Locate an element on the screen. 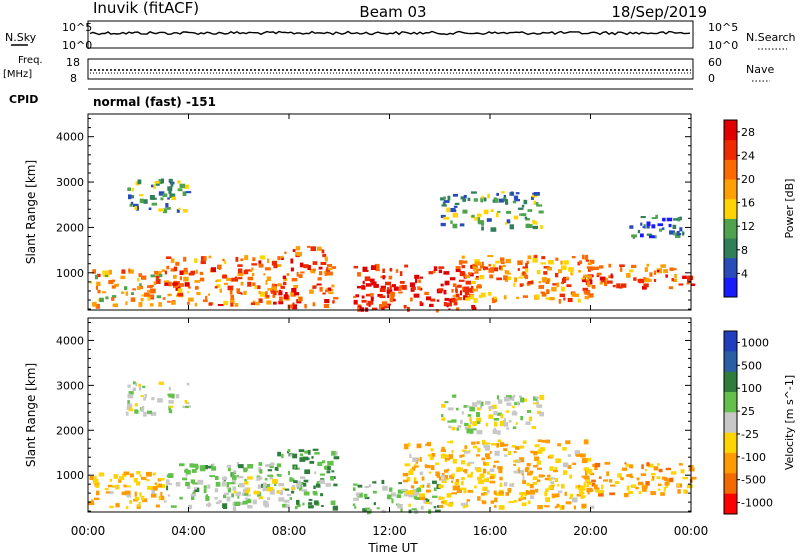  station-title: Inuvik (fitACF) is located at coordinates (146, 8).